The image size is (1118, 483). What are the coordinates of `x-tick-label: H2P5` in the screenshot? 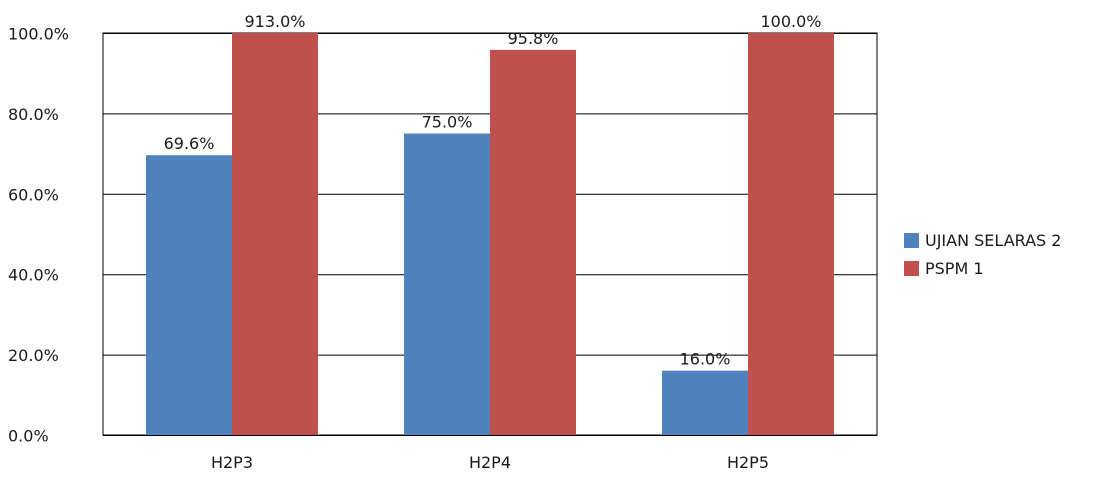 It's located at (748, 462).